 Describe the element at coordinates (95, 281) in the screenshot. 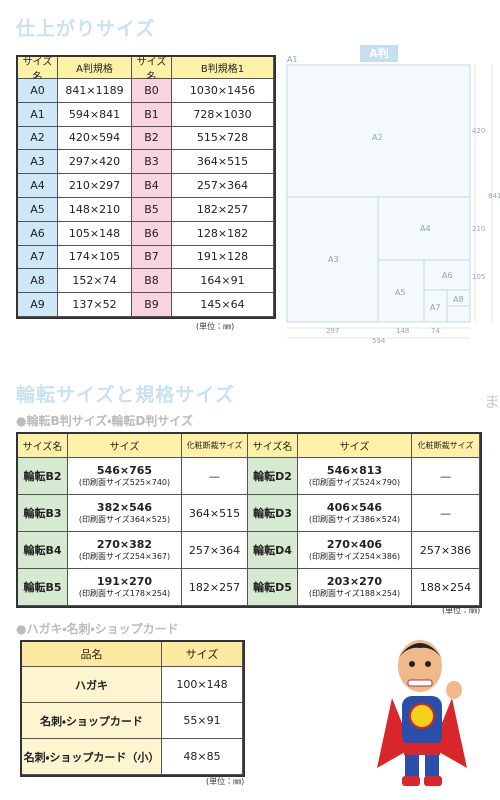

I see `table-cell: 152×74` at that location.